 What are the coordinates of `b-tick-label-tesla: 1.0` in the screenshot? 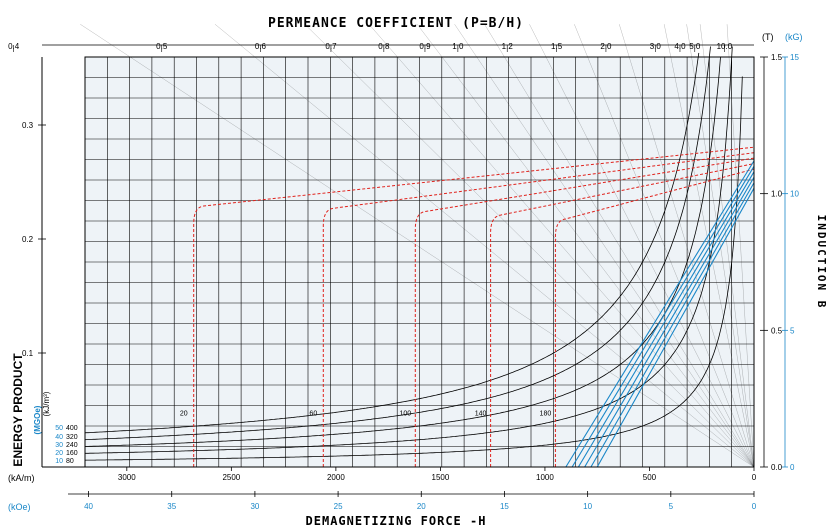 It's located at (777, 194).